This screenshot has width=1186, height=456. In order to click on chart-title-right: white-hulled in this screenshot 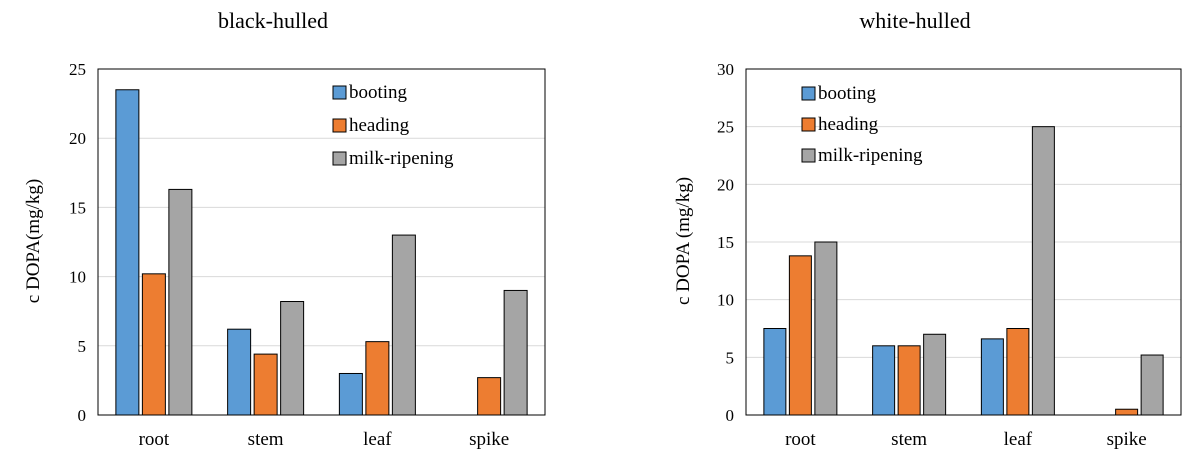, I will do `click(915, 20)`.